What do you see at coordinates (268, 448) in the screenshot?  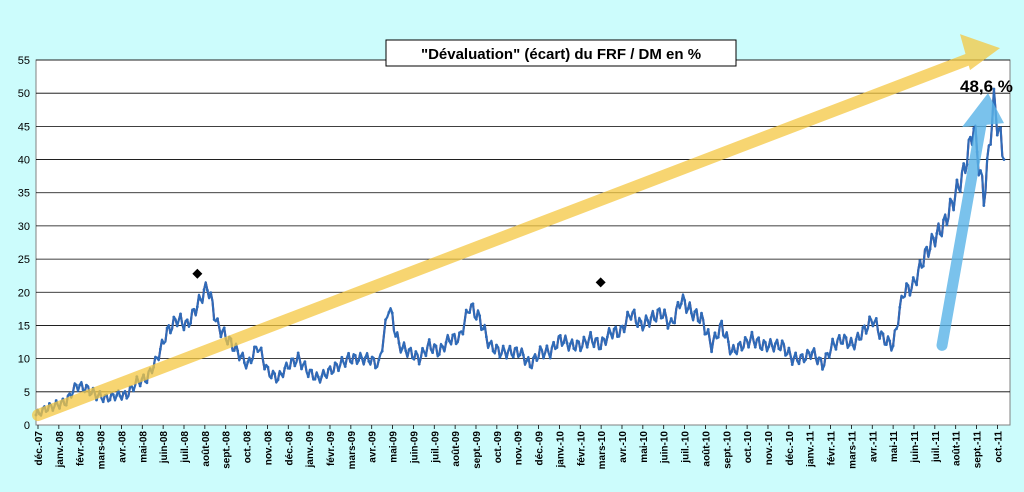 I see `x-tick-label: nov.-08` at bounding box center [268, 448].